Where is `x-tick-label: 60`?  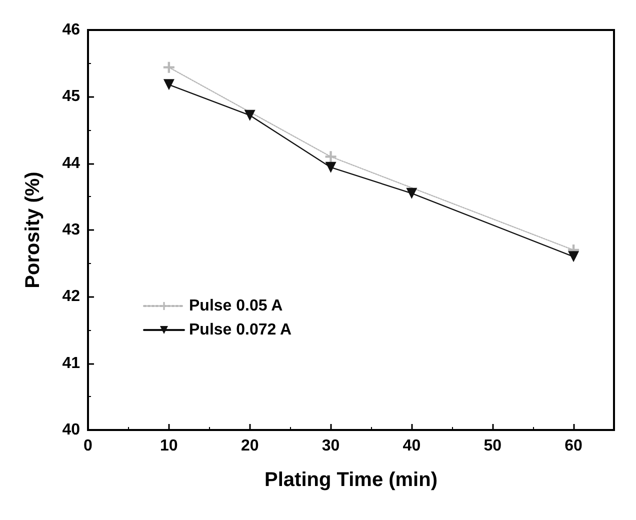 x-tick-label: 60 is located at coordinates (573, 446).